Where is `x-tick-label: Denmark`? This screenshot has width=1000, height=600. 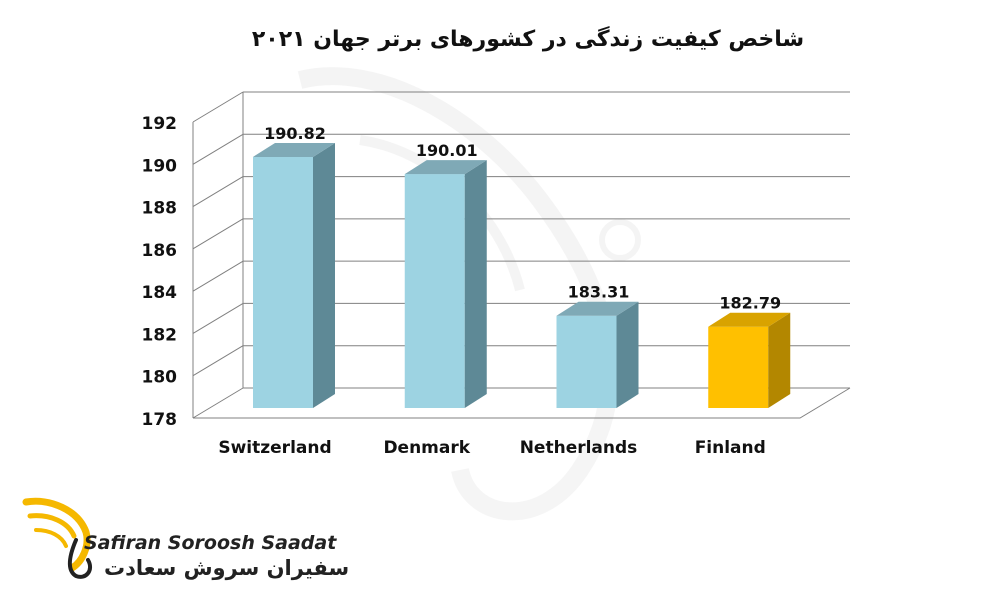
x-tick-label: Denmark is located at coordinates (426, 448).